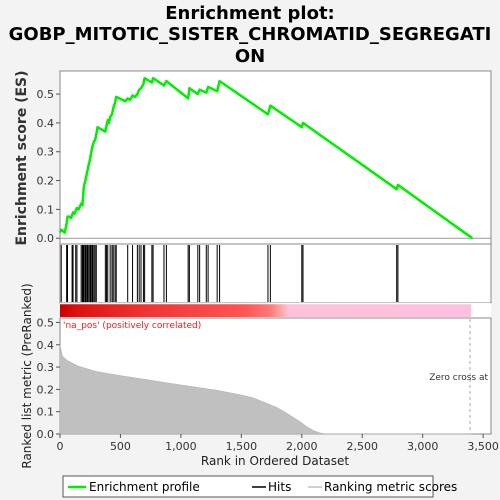  What do you see at coordinates (46, 123) in the screenshot?
I see `es-y-tick-label: 0.4` at bounding box center [46, 123].